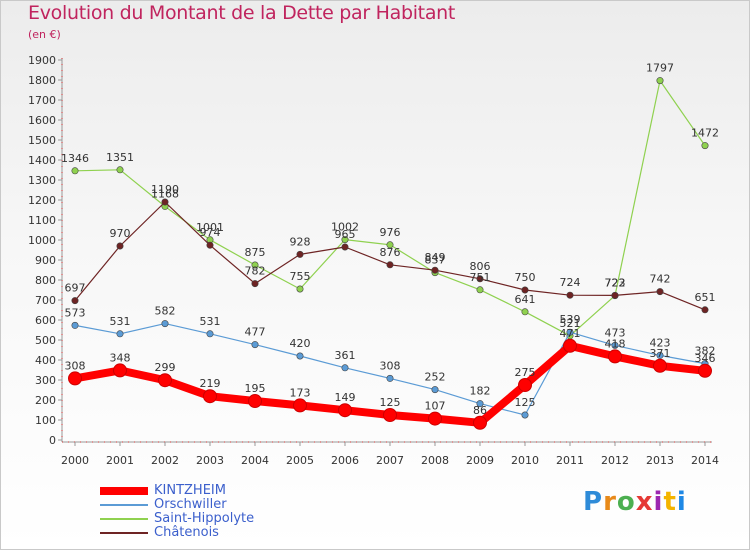 The width and height of the screenshot is (750, 550). Describe the element at coordinates (165, 367) in the screenshot. I see `data-label-kintzheim: 299` at that location.